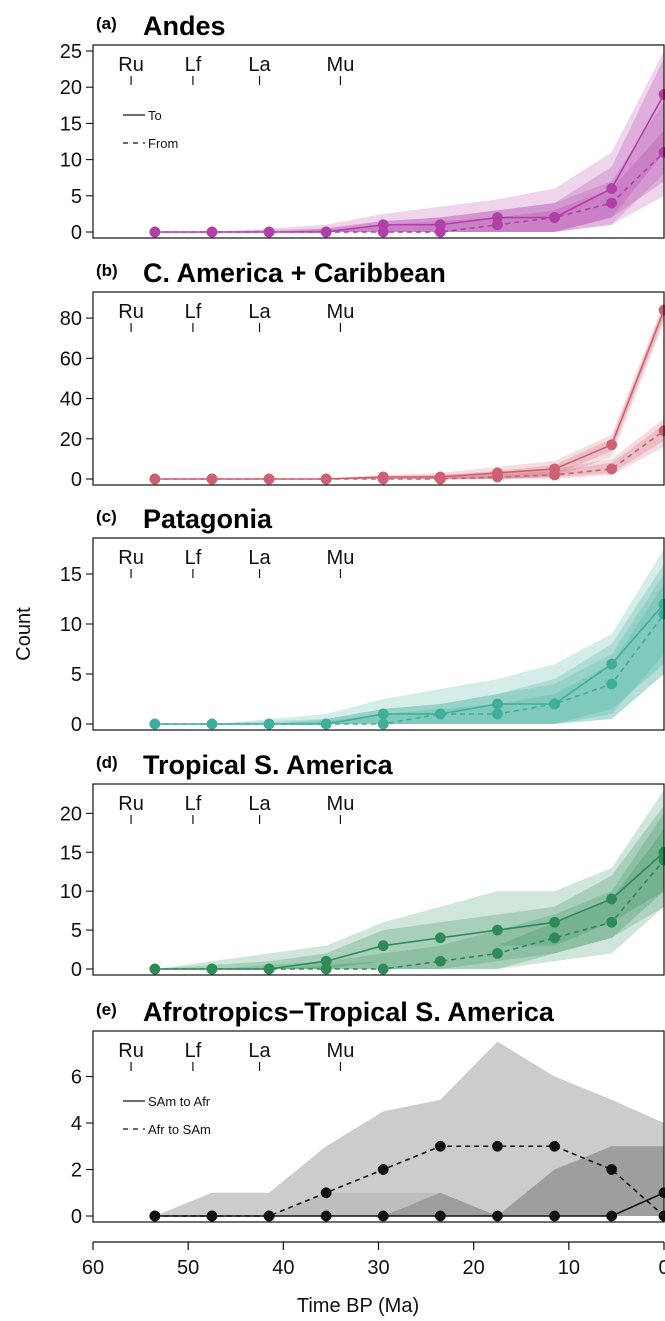  What do you see at coordinates (268, 765) in the screenshot?
I see `panel-title: Tropical S. America` at bounding box center [268, 765].